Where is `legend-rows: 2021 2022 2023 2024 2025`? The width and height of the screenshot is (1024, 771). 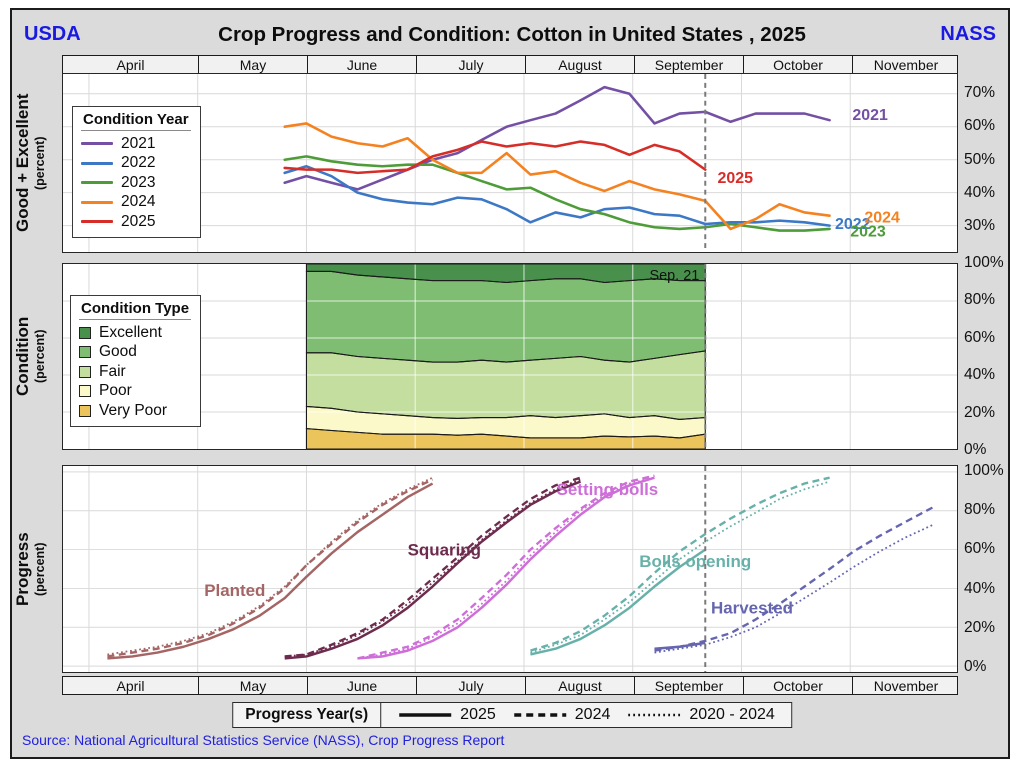
legend-rows: 2021 2022 2023 2024 2025 is located at coordinates (136, 183).